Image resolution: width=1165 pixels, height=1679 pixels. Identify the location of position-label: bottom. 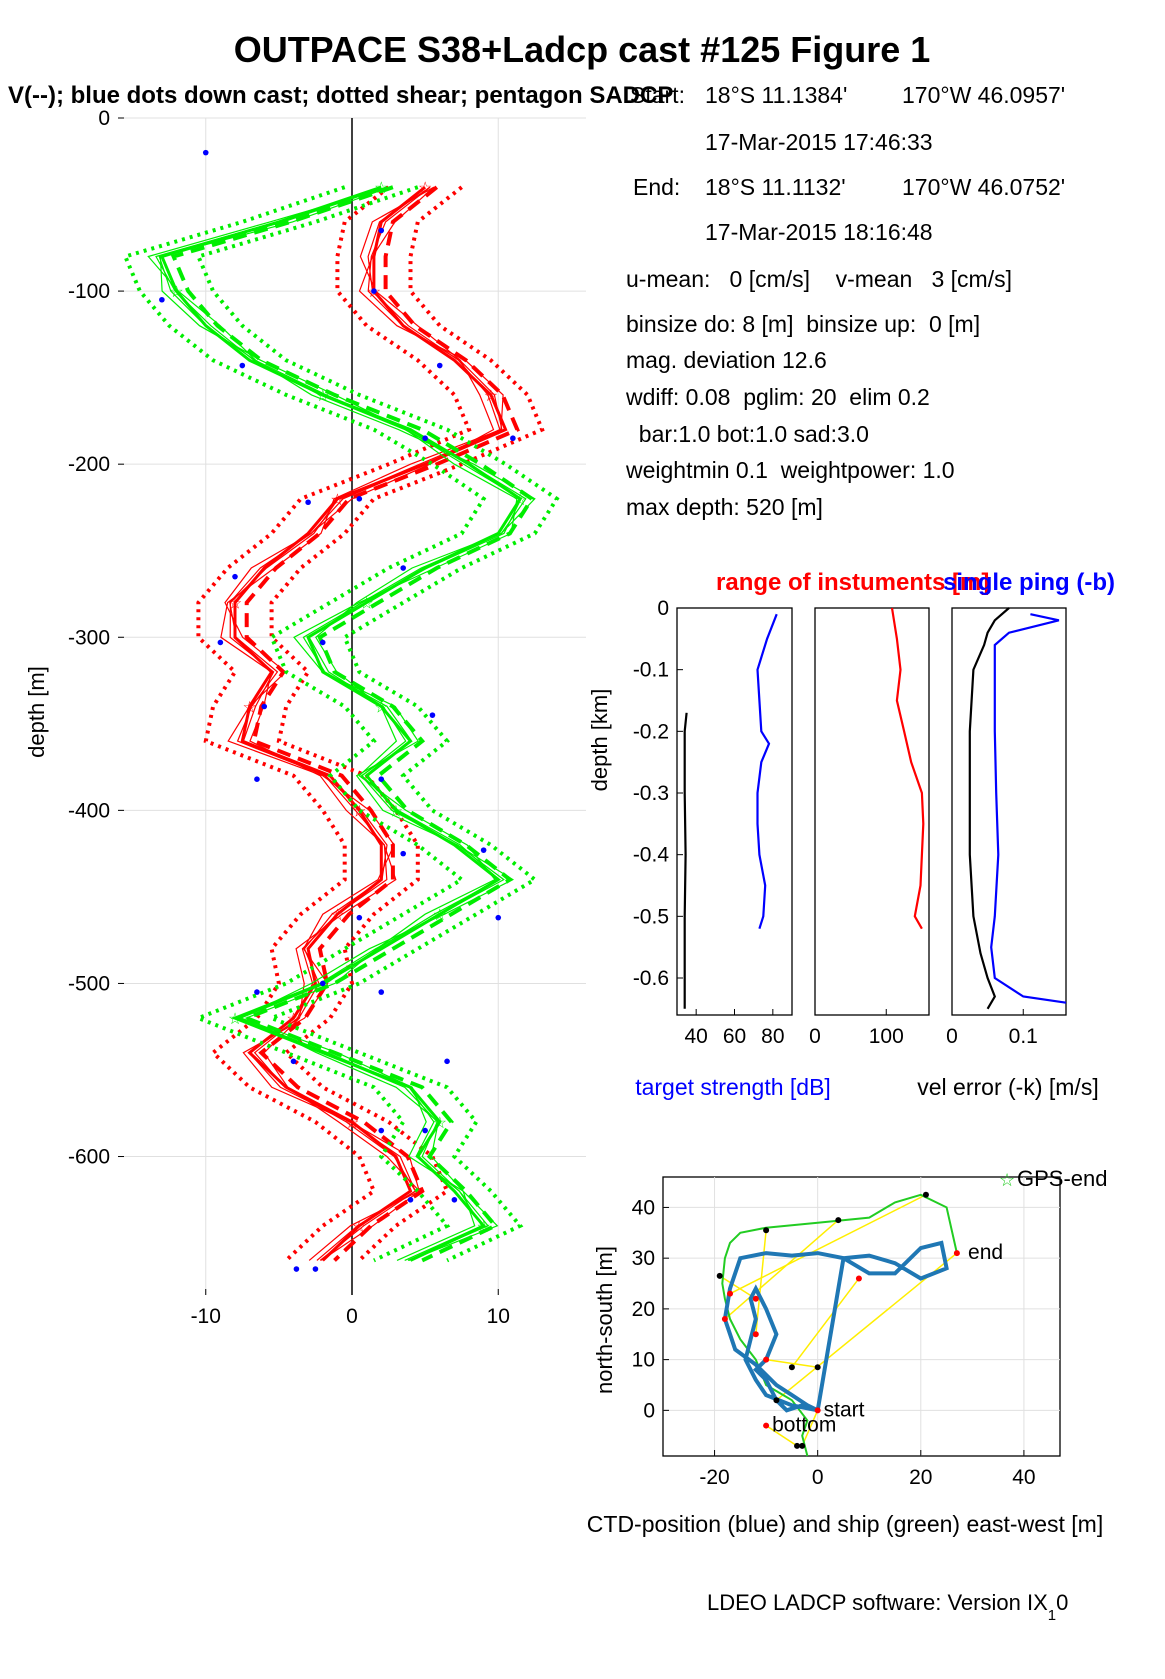
(804, 1425).